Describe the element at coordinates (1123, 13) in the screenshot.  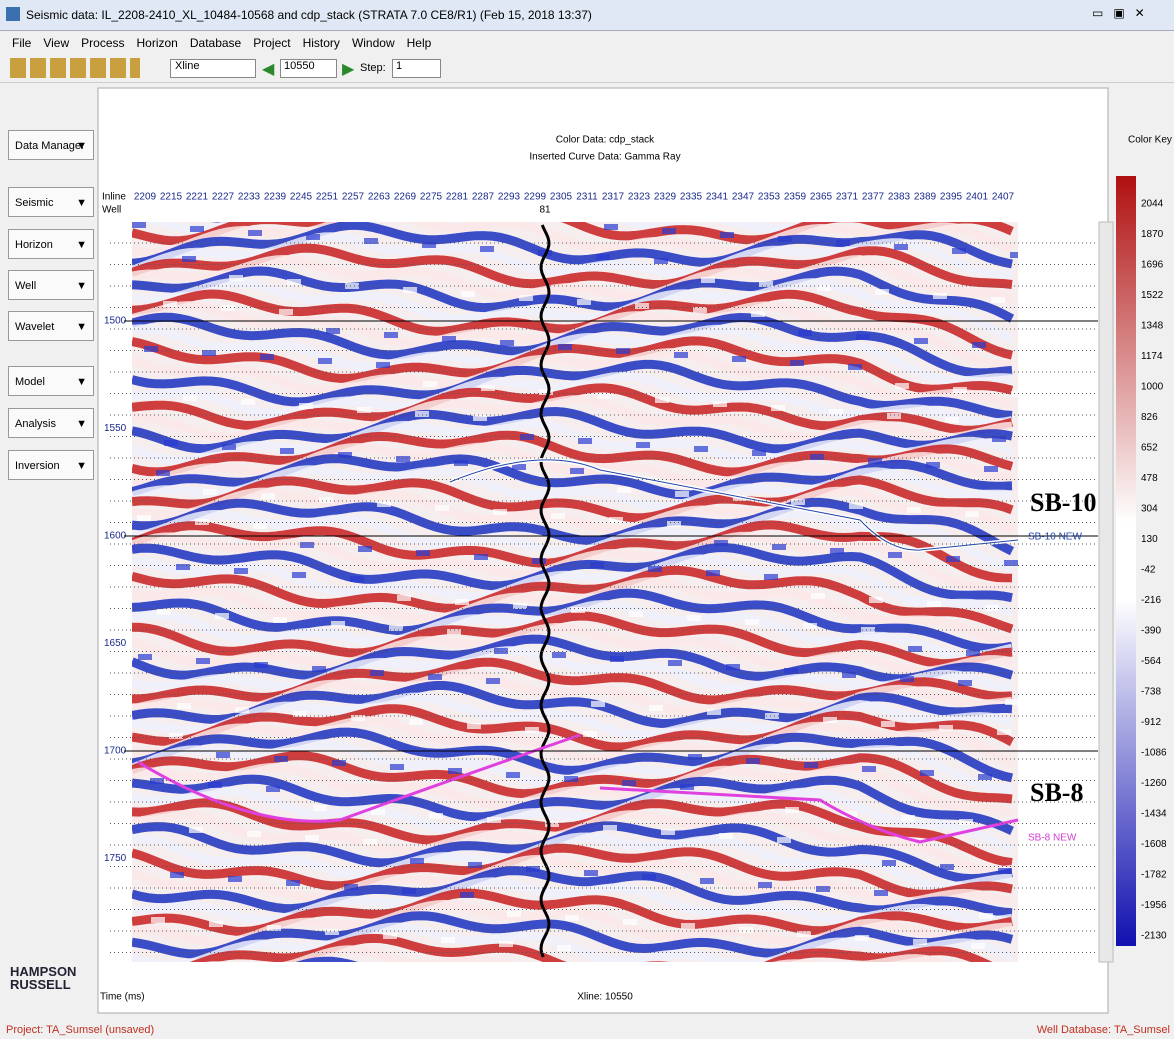
I see `window-controls: ▭▣✕` at that location.